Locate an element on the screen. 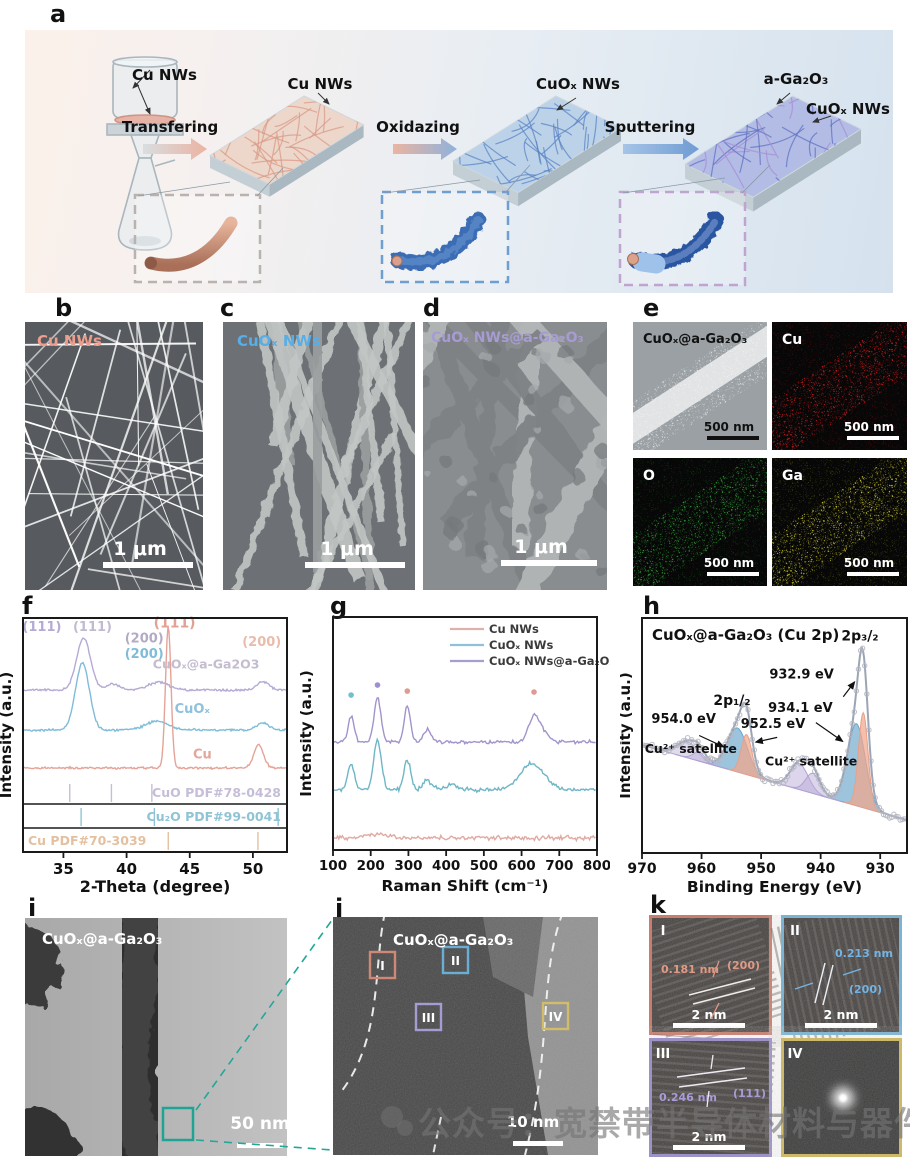  oxidazing-step-label: Oxidazing is located at coordinates (418, 127).